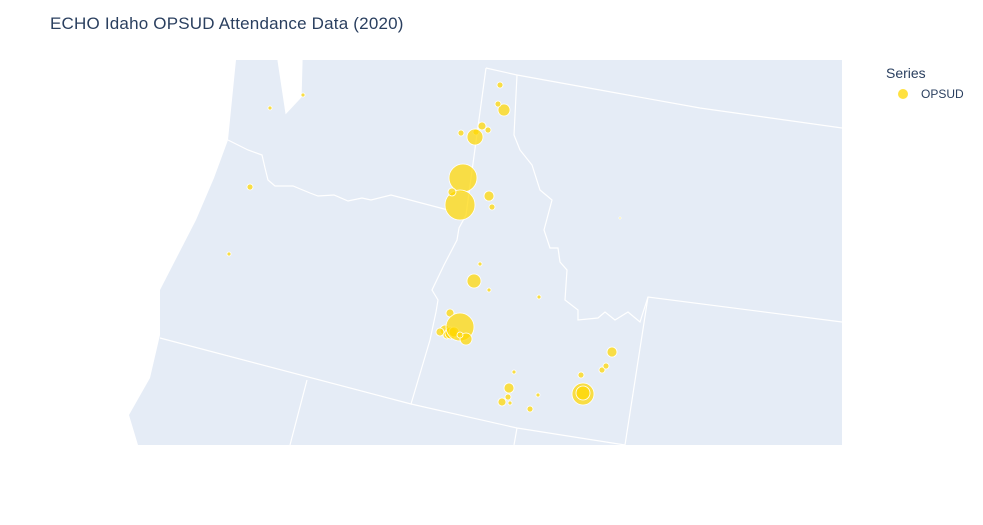 This screenshot has width=983, height=525. What do you see at coordinates (903, 94) in the screenshot?
I see `legend-marker-icon` at bounding box center [903, 94].